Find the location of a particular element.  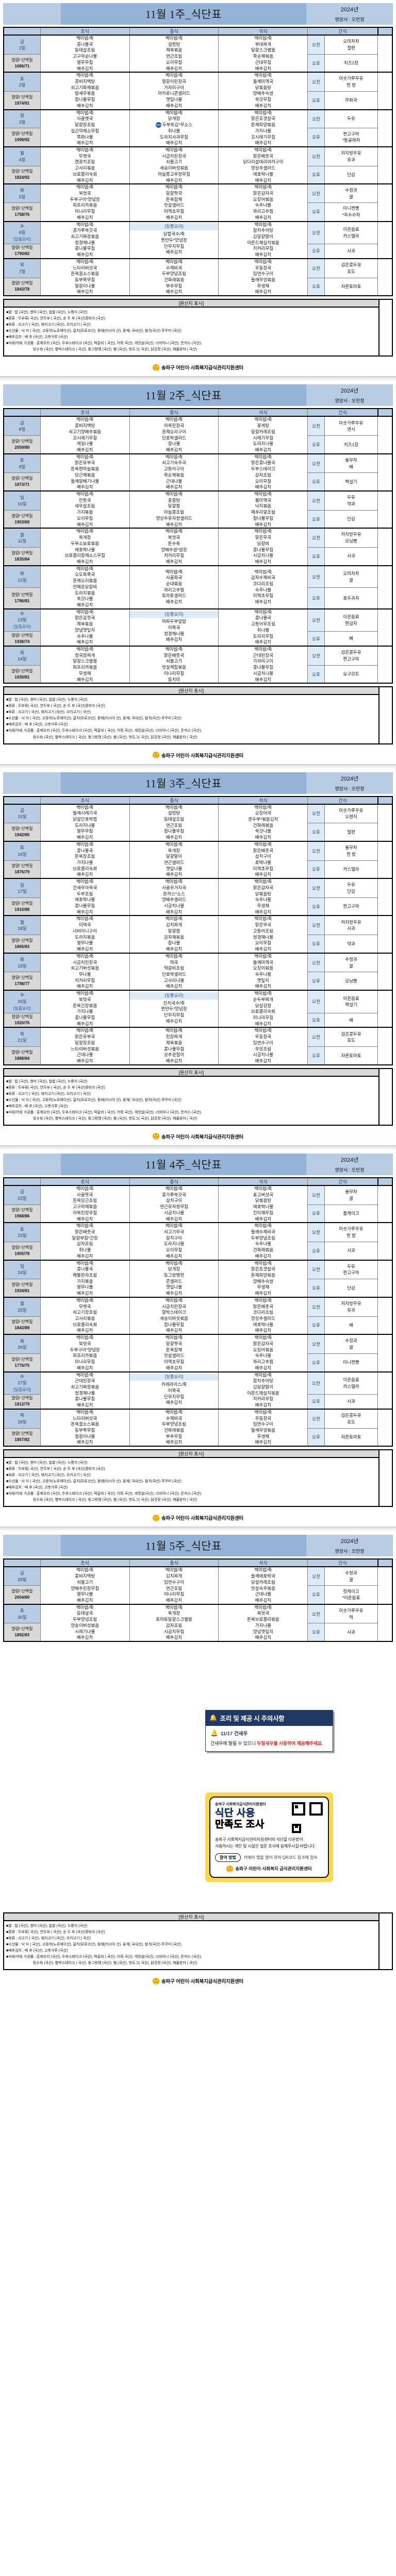

dish-item: 두부양념조림 is located at coordinates (85, 1619).